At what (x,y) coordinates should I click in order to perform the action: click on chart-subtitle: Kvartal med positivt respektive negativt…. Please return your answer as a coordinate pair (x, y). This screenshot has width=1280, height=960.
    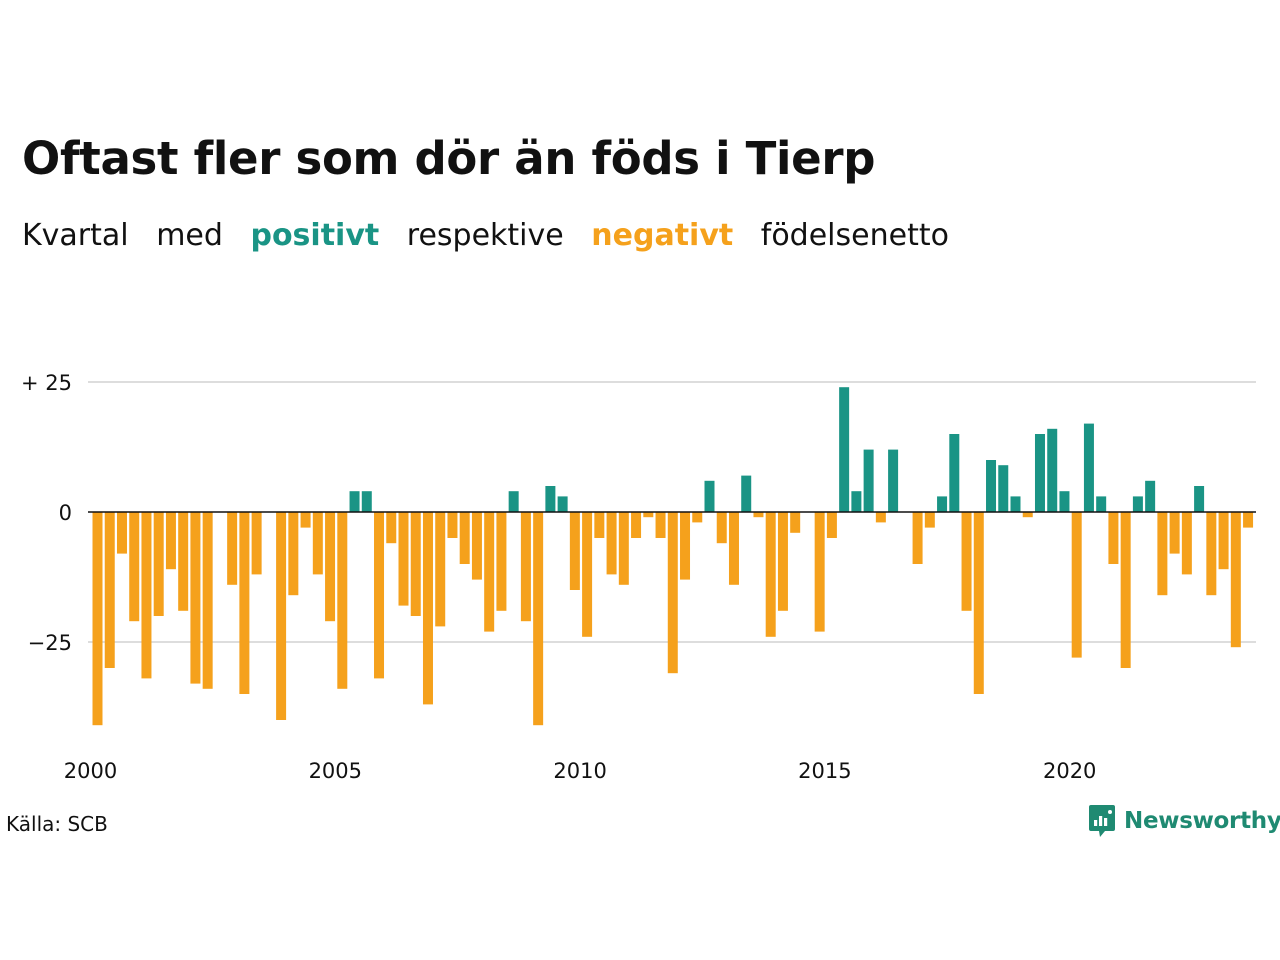
    Looking at the image, I should click on (494, 235).